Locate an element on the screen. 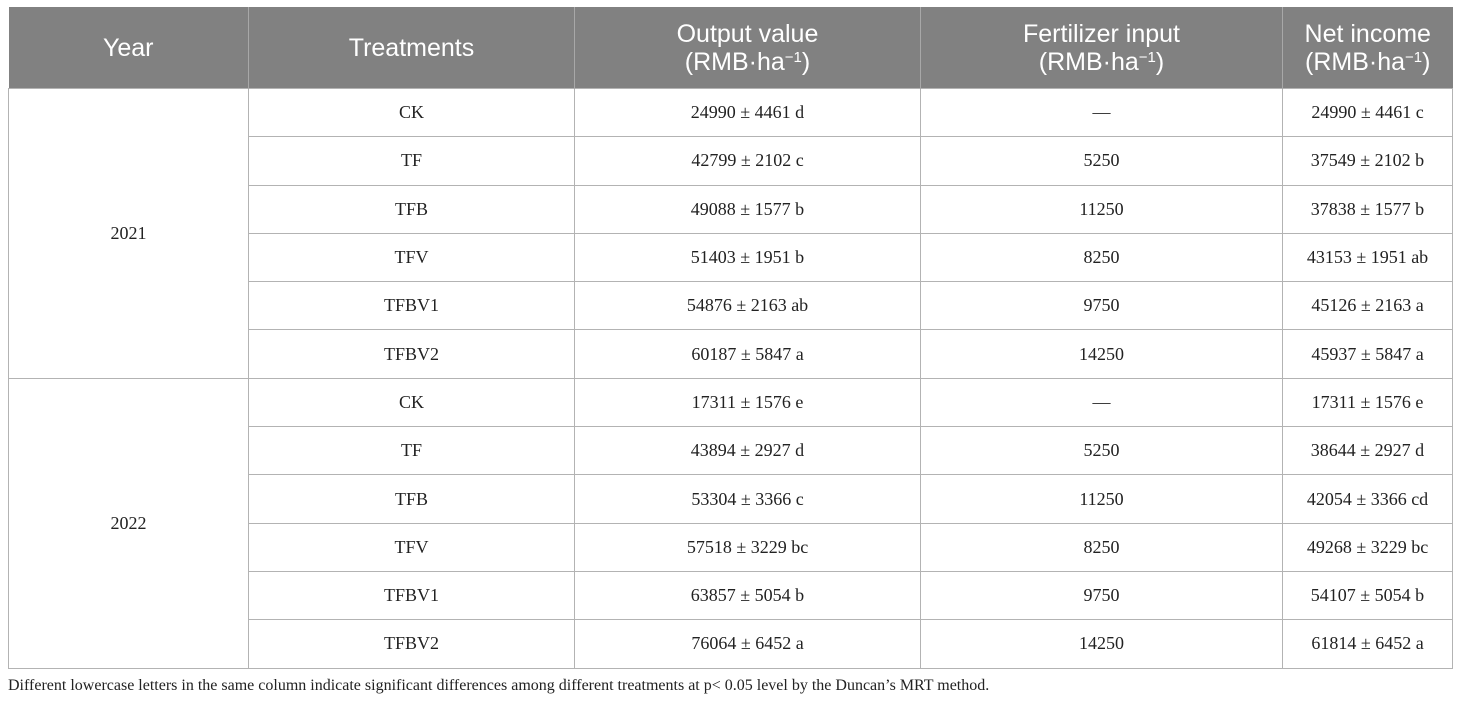  header-net-income: Net income (RMB·ha−1) is located at coordinates (1367, 48).